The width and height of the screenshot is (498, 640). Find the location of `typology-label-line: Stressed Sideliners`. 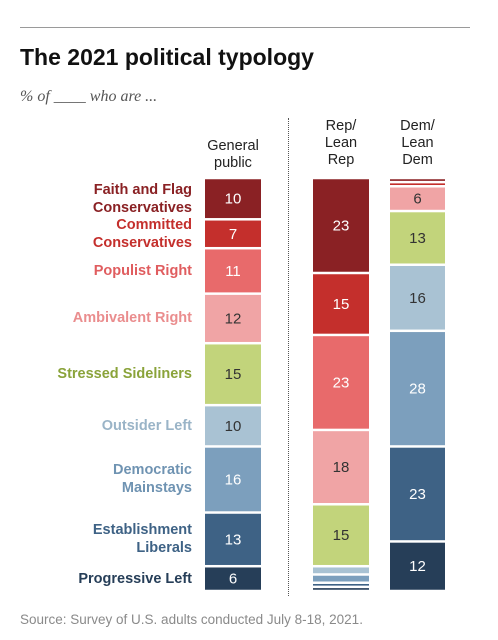

typology-label-line: Stressed Sideliners is located at coordinates (124, 374).